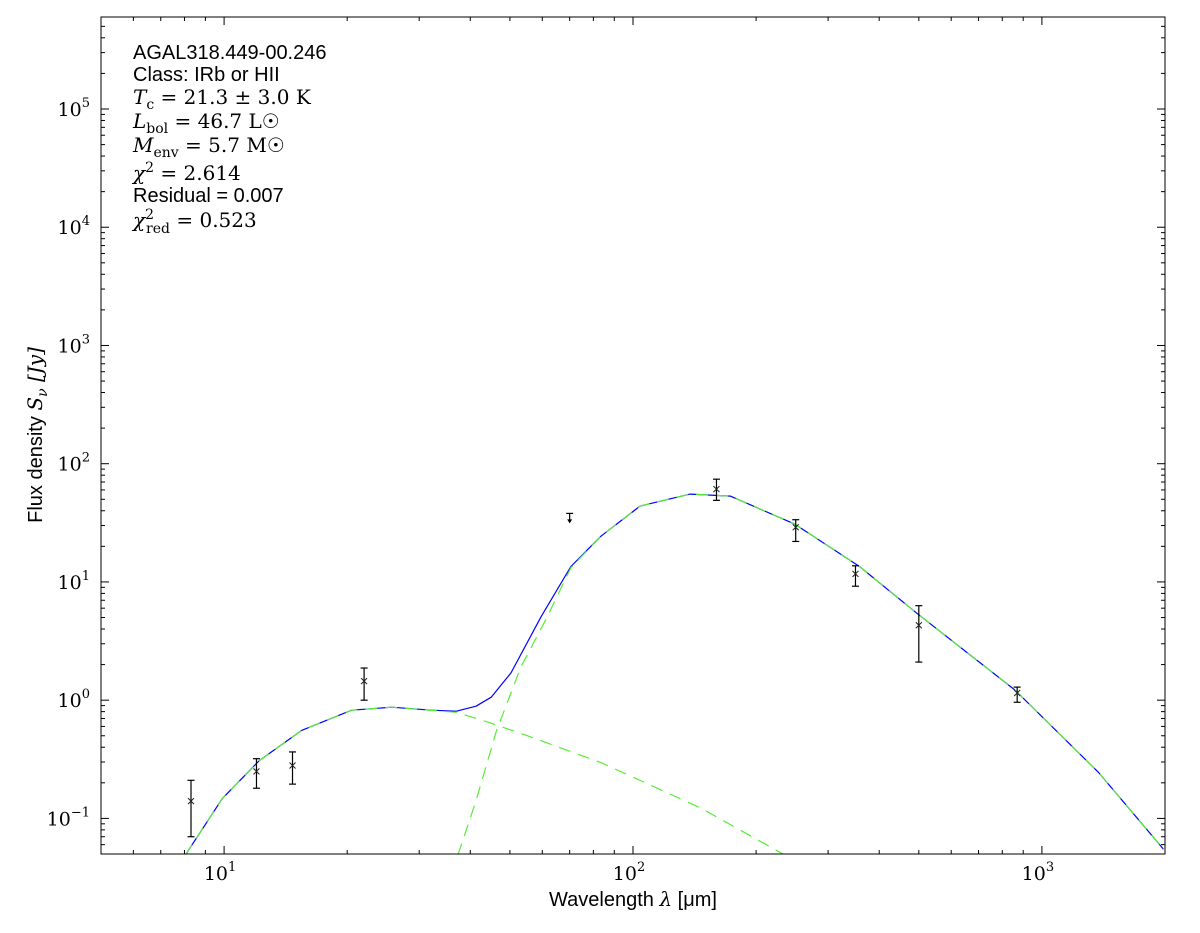 The image size is (1200, 933). I want to click on y-tick-exp: 0, so click(86, 694).